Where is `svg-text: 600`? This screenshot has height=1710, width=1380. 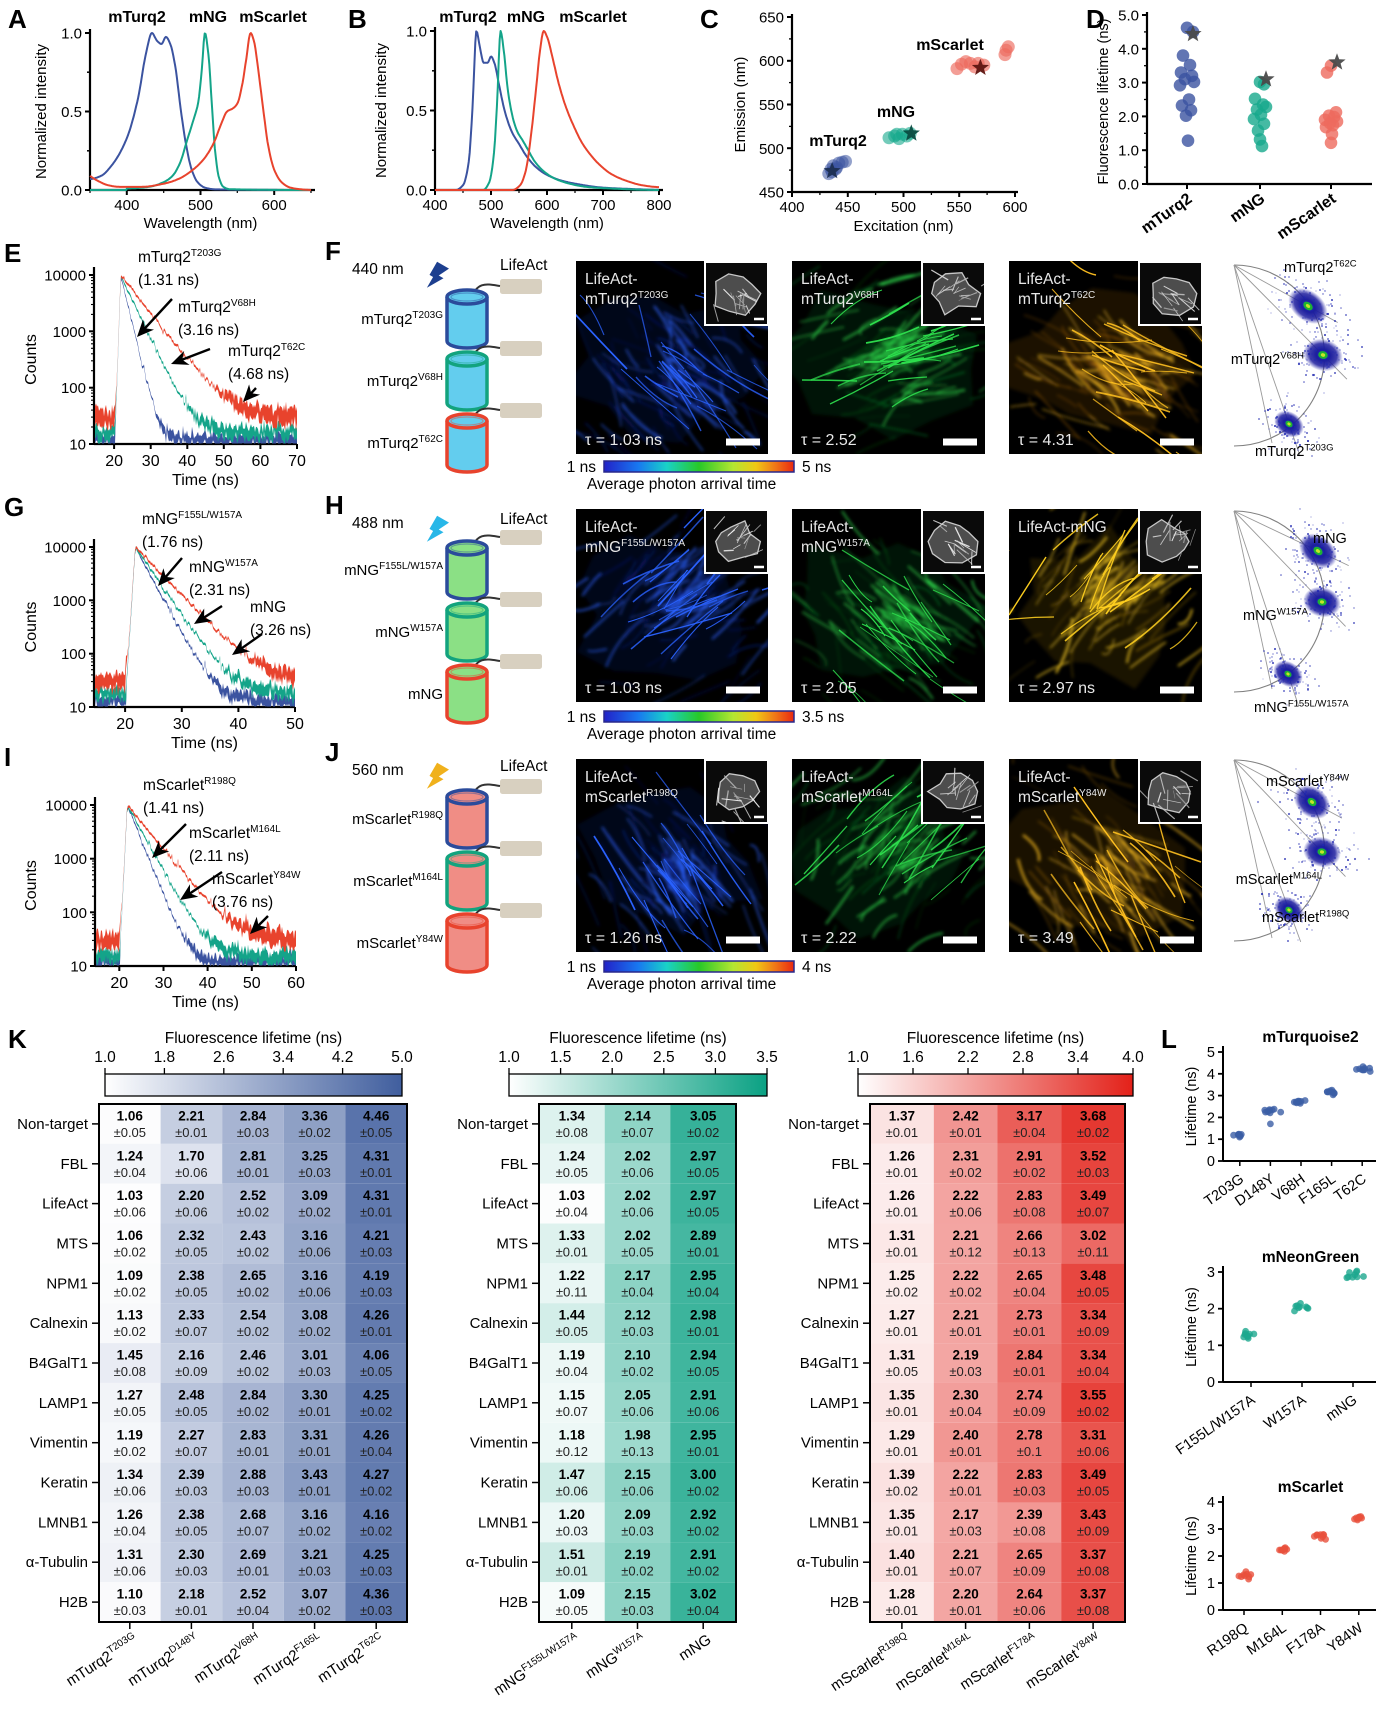
svg-text: 600 is located at coordinates (546, 205).